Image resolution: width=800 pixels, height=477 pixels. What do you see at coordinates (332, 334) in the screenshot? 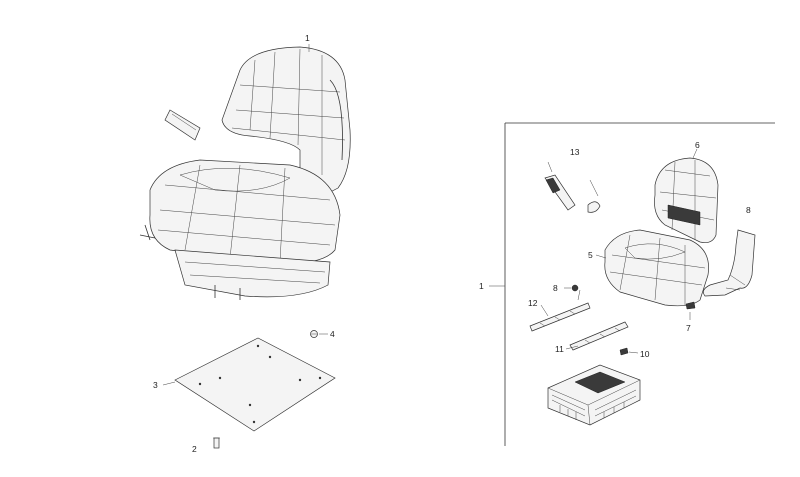
I see `callout-label-4: 4` at bounding box center [332, 334].